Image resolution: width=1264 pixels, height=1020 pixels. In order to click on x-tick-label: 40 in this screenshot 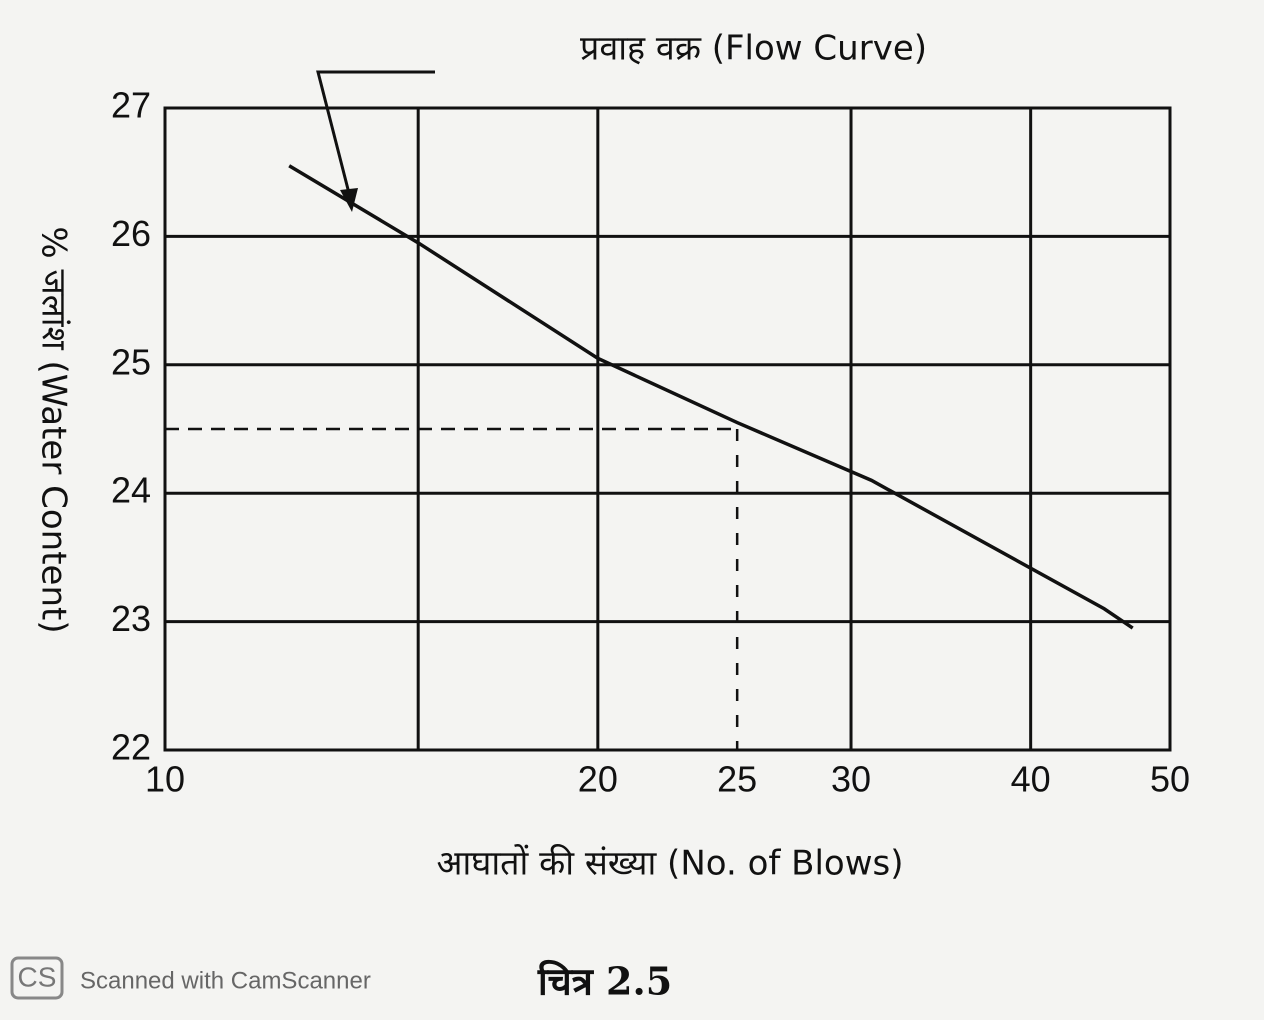, I will do `click(1031, 779)`.